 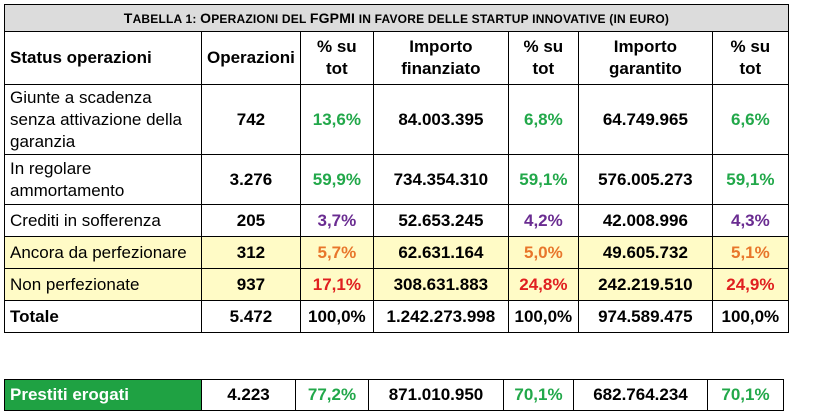 I want to click on cell-pct1: 17,1%, so click(x=336, y=284).